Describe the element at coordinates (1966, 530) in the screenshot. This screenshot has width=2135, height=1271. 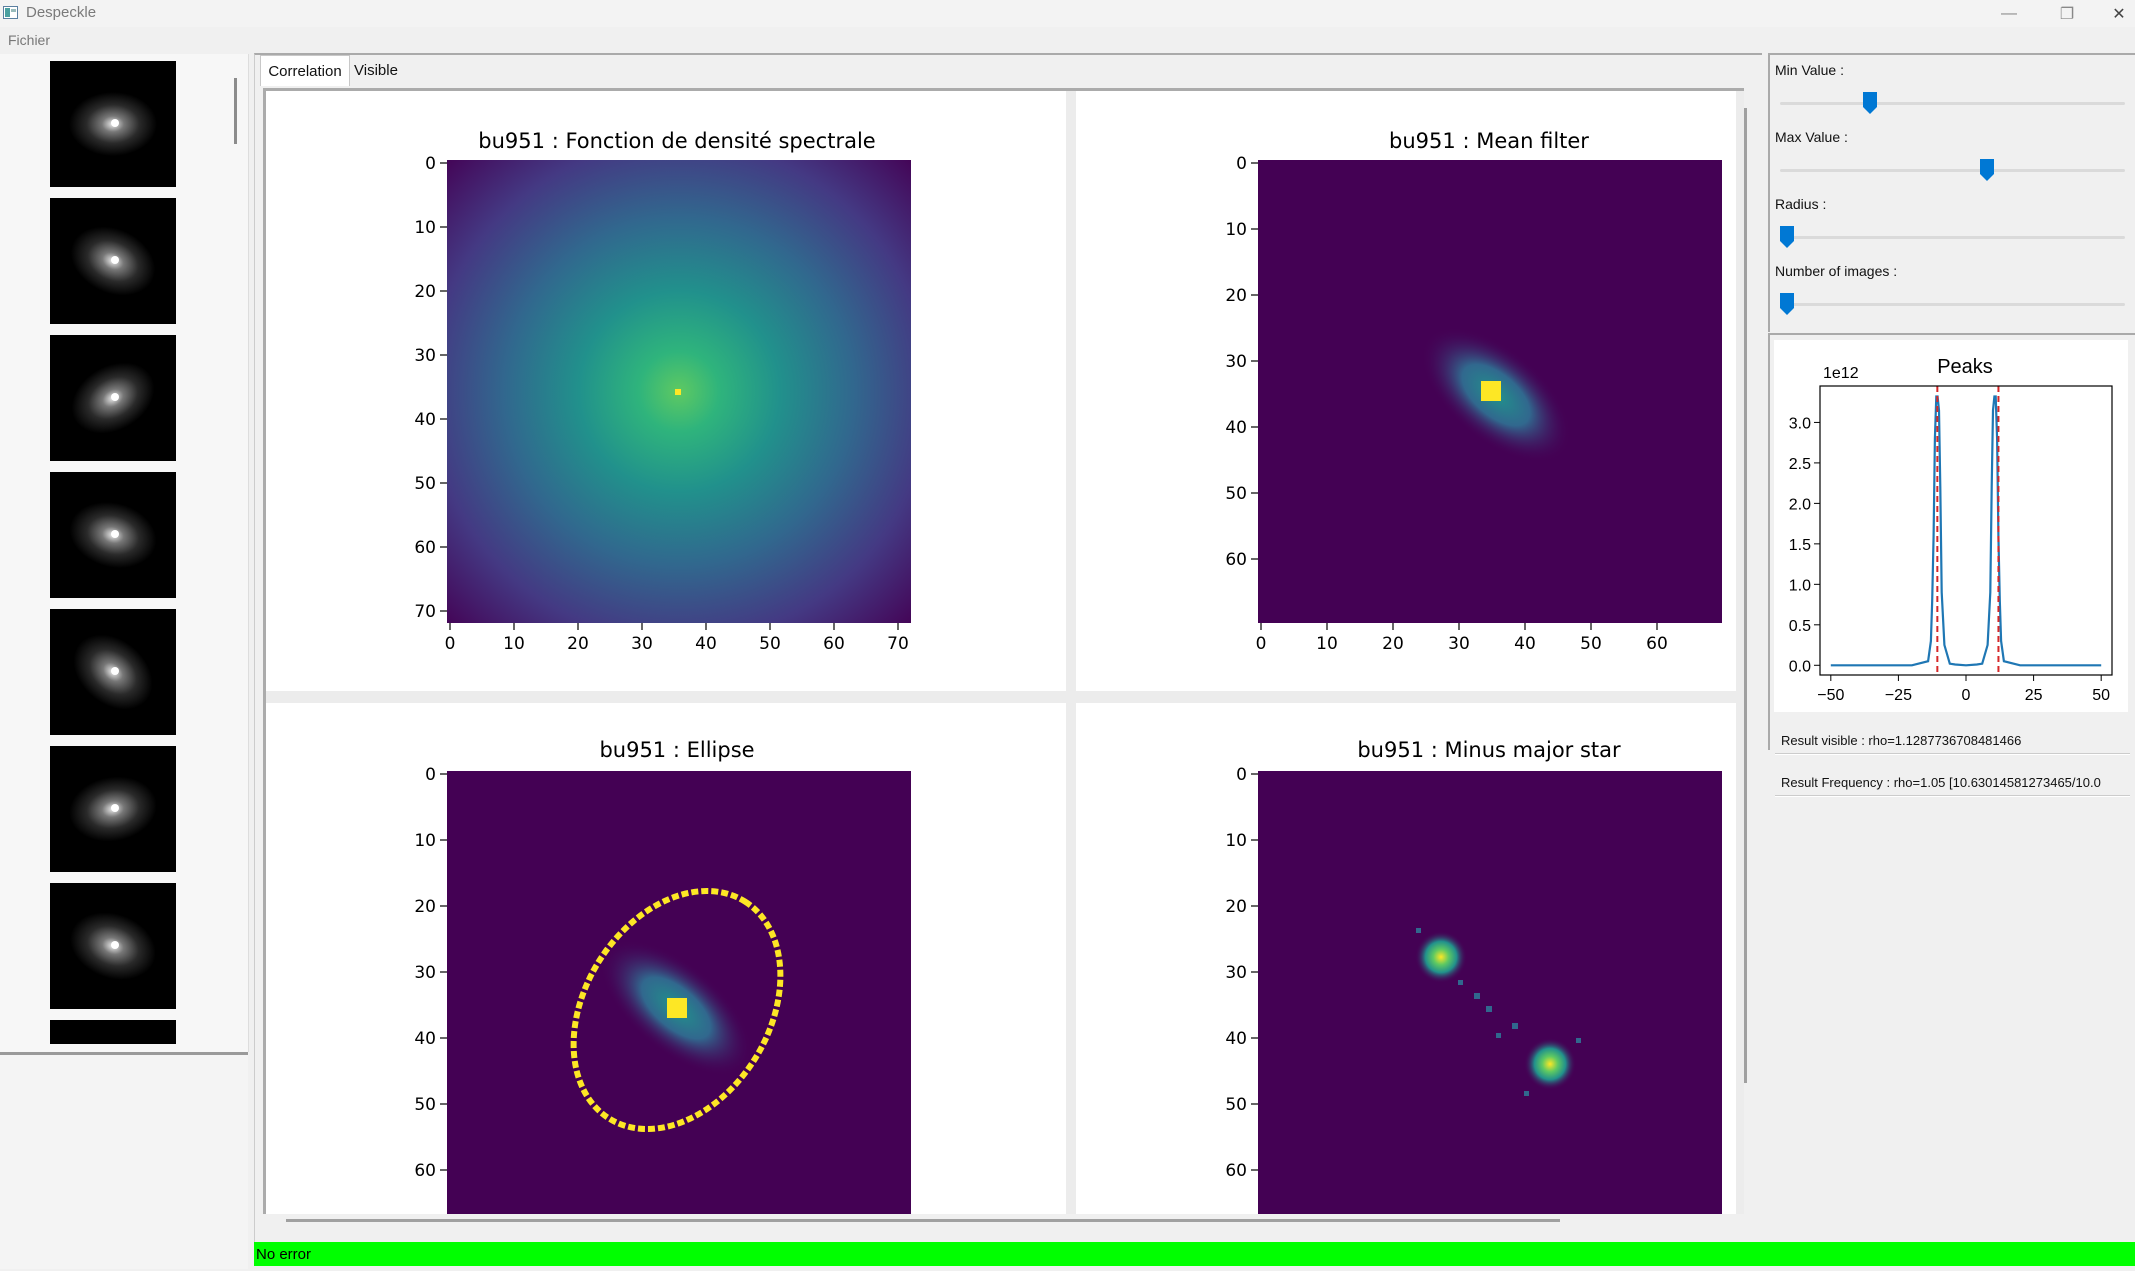
I see `plot-frame` at that location.